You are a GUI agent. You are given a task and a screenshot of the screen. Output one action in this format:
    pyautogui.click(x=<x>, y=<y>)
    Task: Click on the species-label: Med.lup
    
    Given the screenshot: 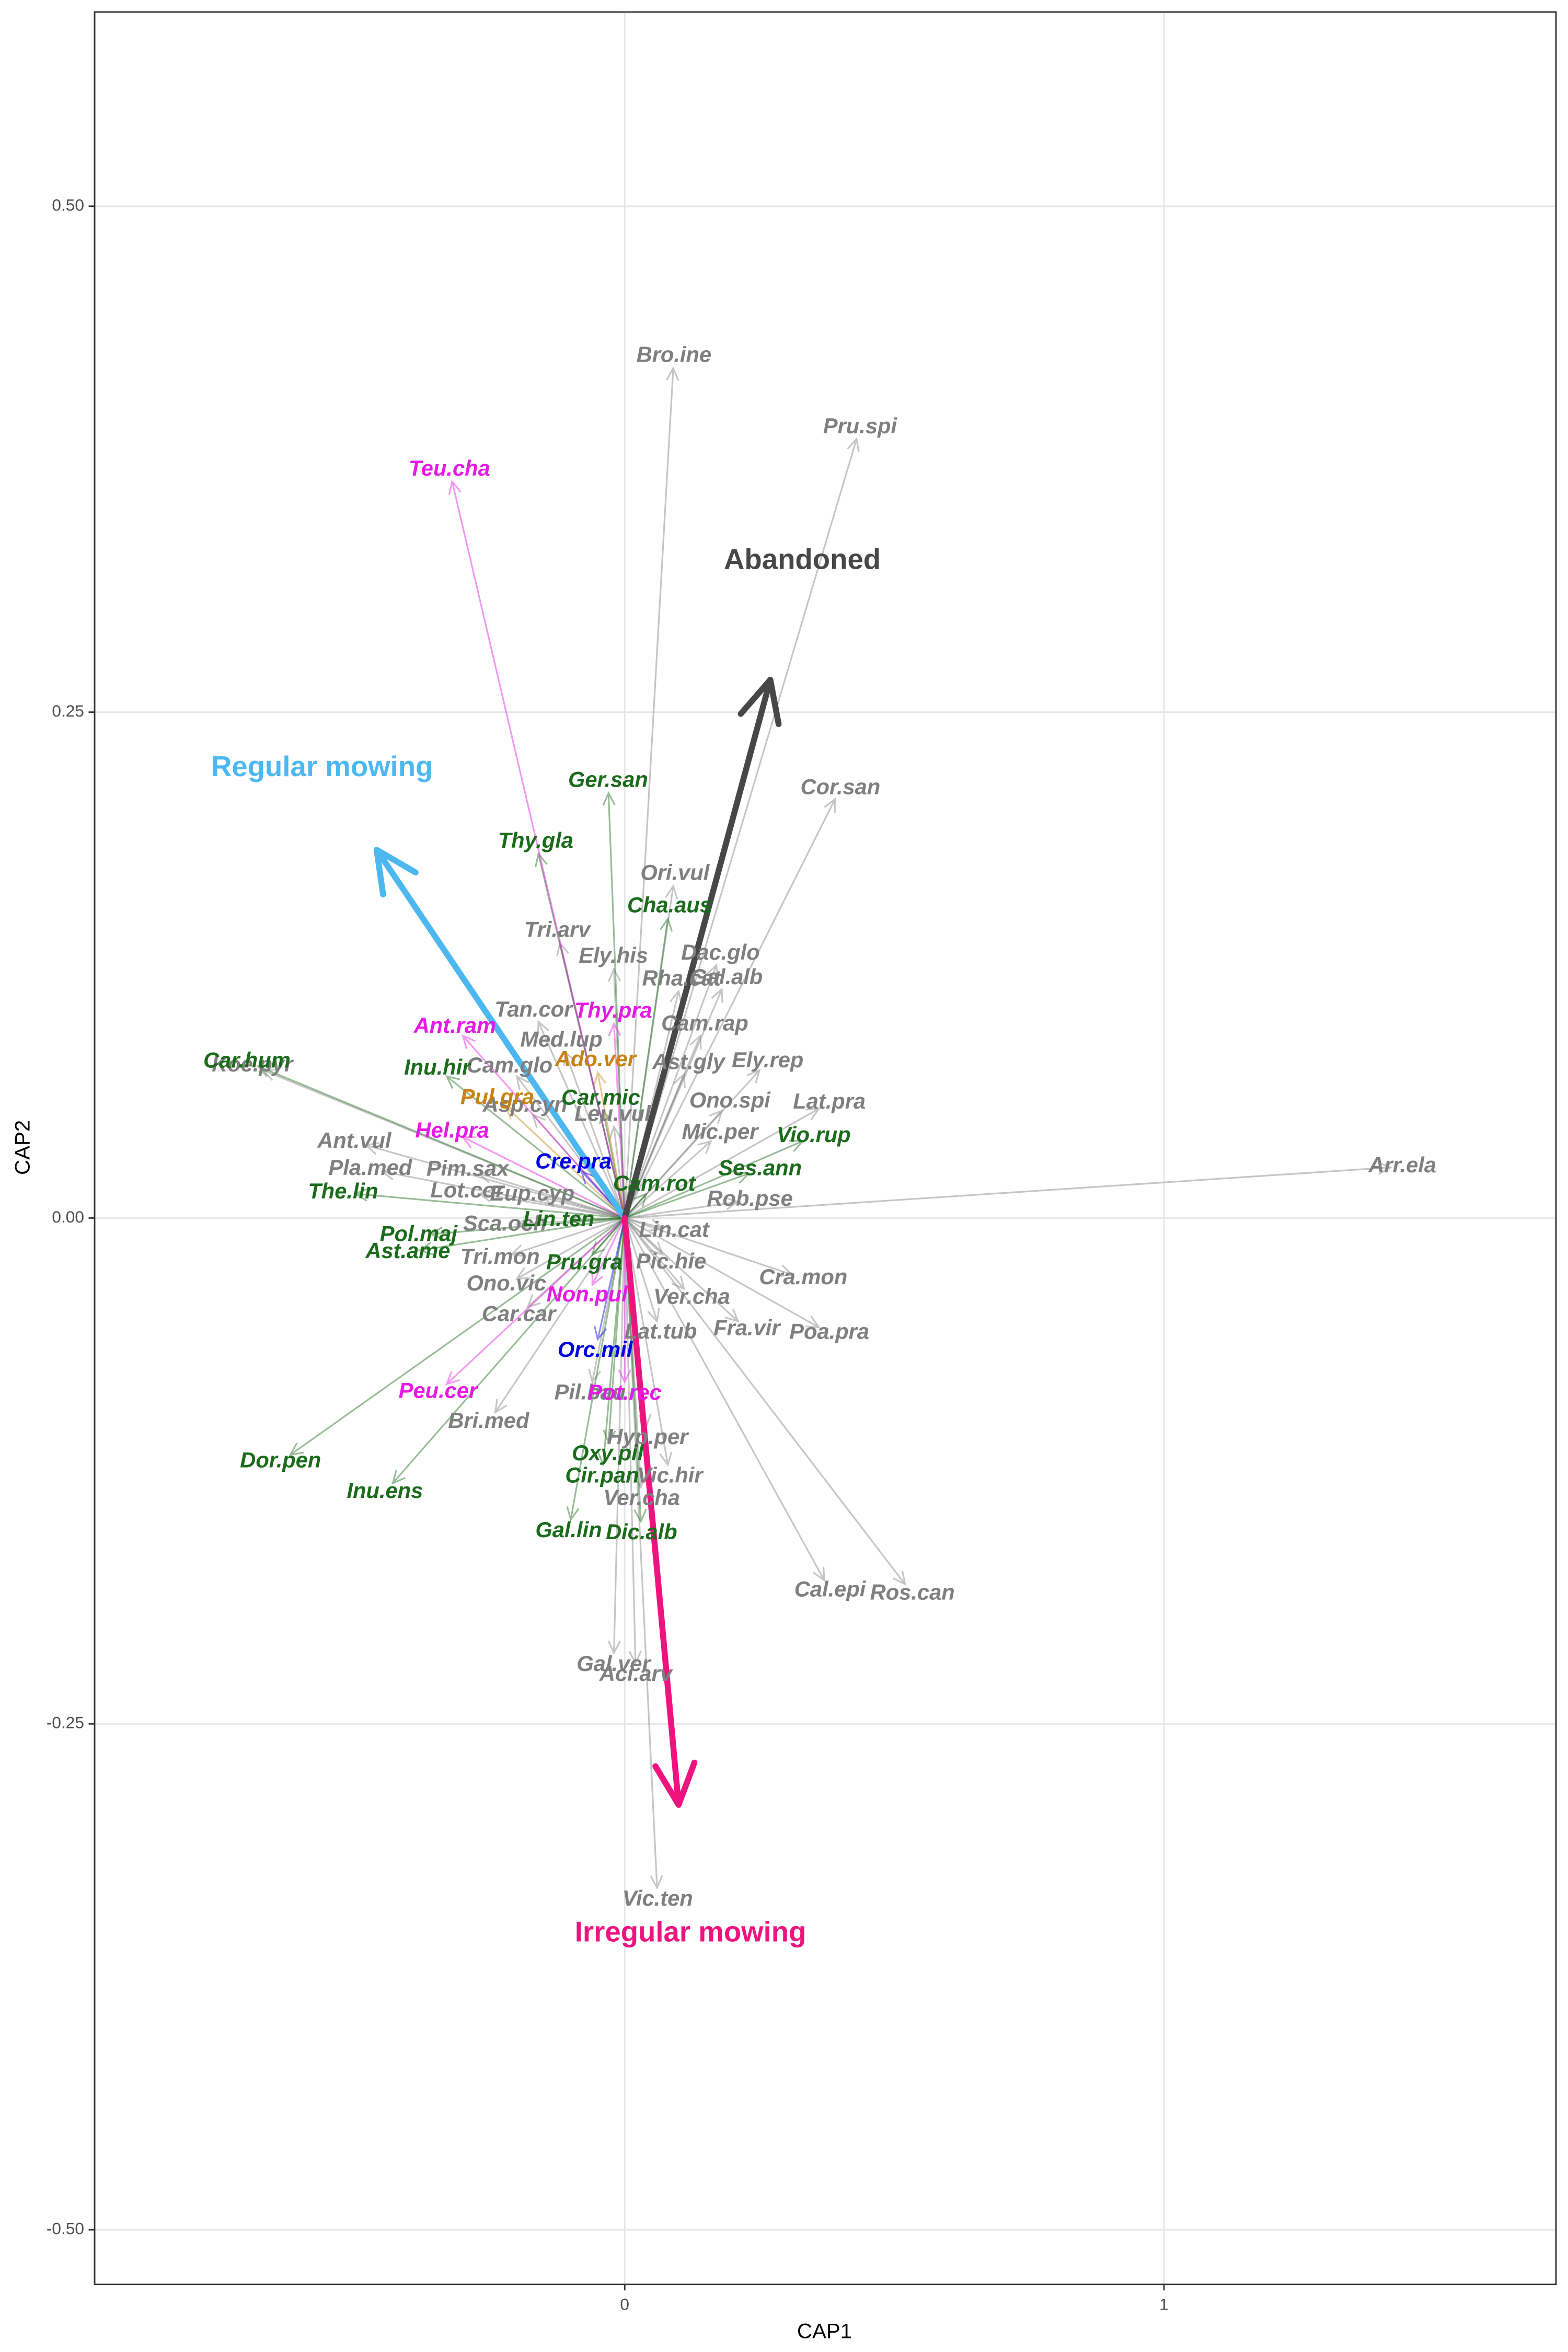 What is the action you would take?
    pyautogui.click(x=561, y=1039)
    